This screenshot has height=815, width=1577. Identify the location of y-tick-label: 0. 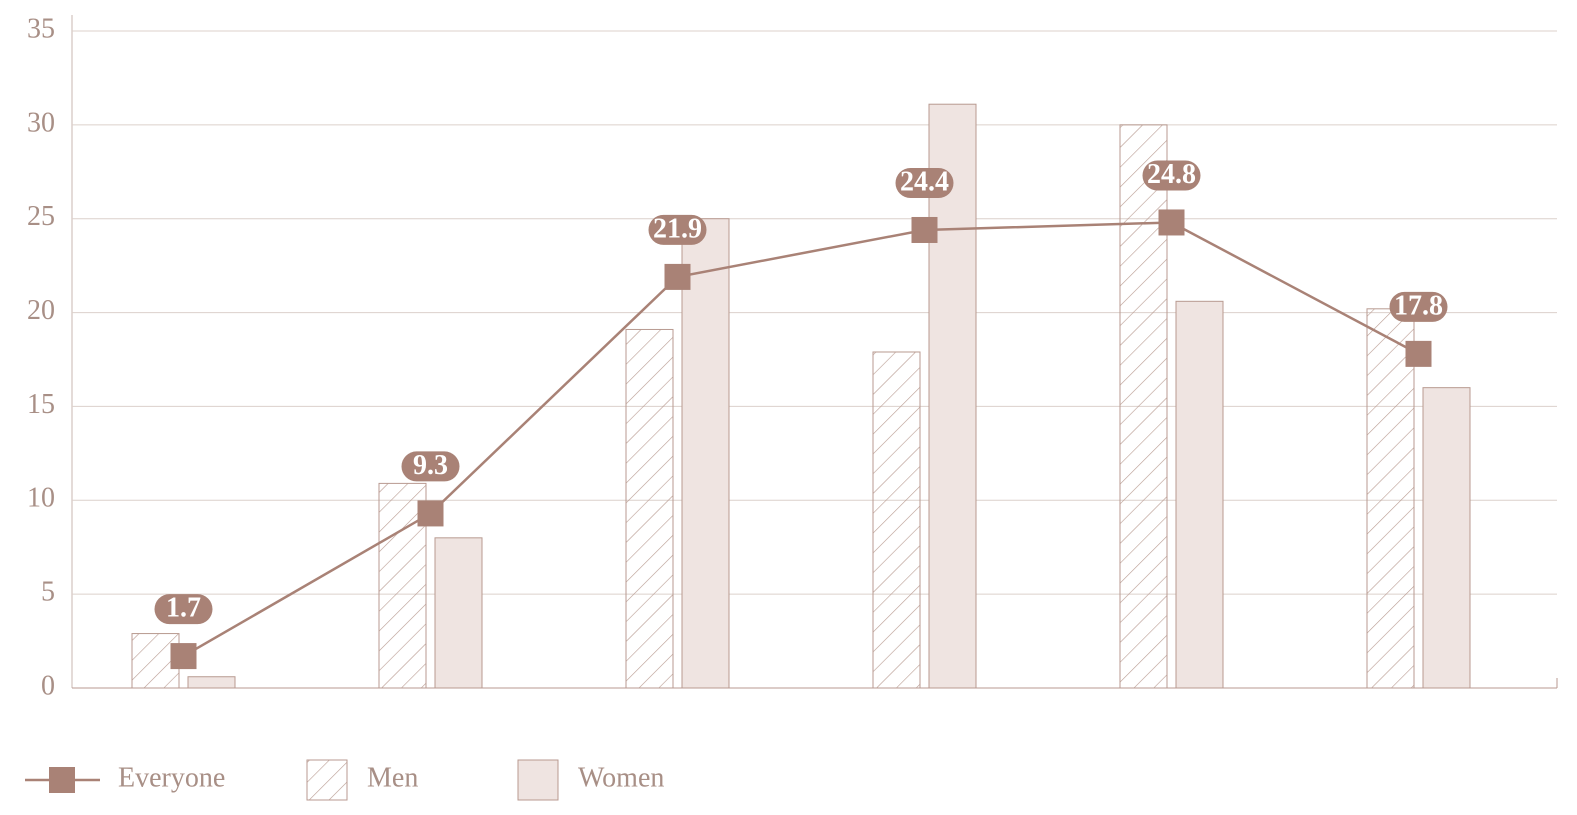
(48, 685).